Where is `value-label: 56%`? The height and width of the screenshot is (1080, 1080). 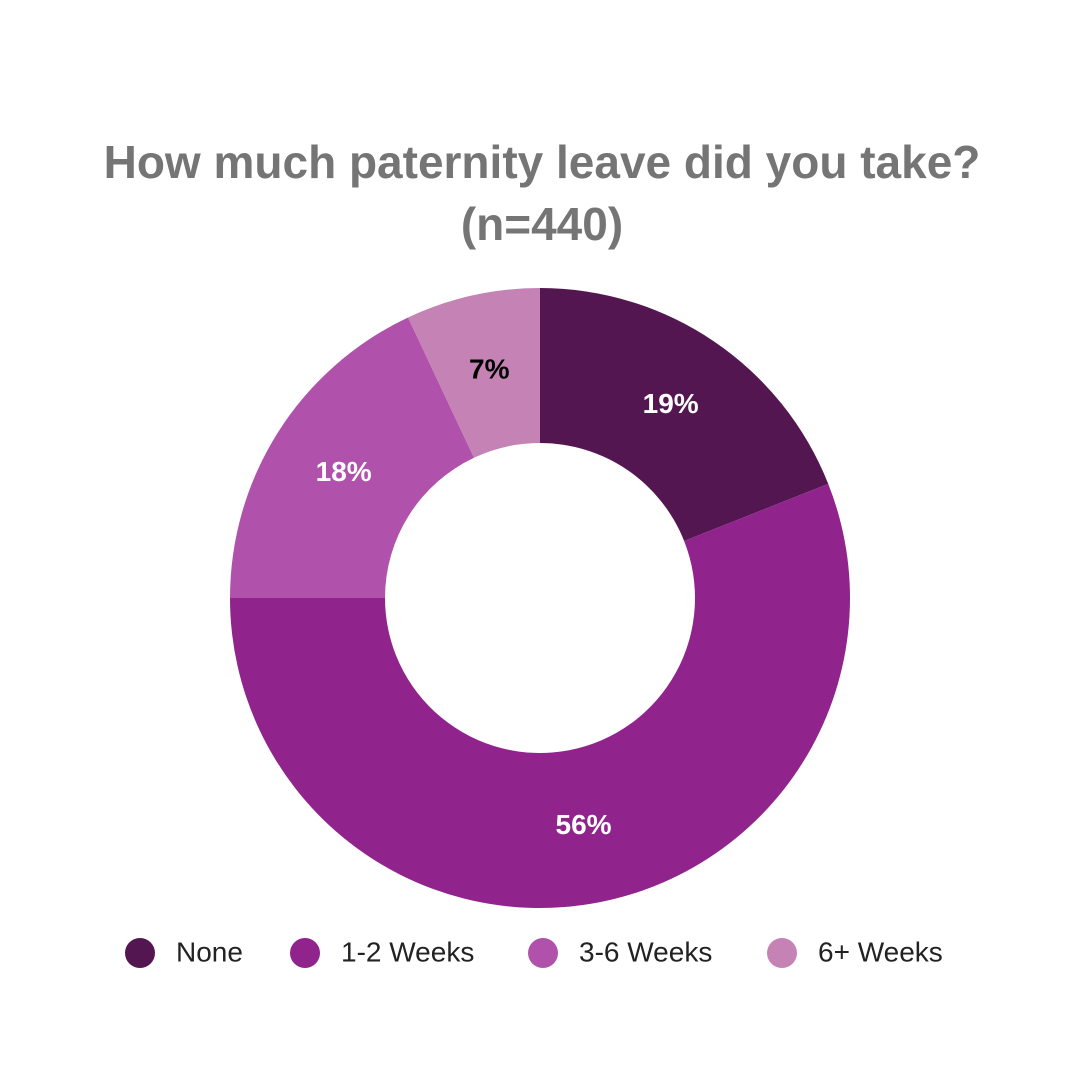 value-label: 56% is located at coordinates (584, 824).